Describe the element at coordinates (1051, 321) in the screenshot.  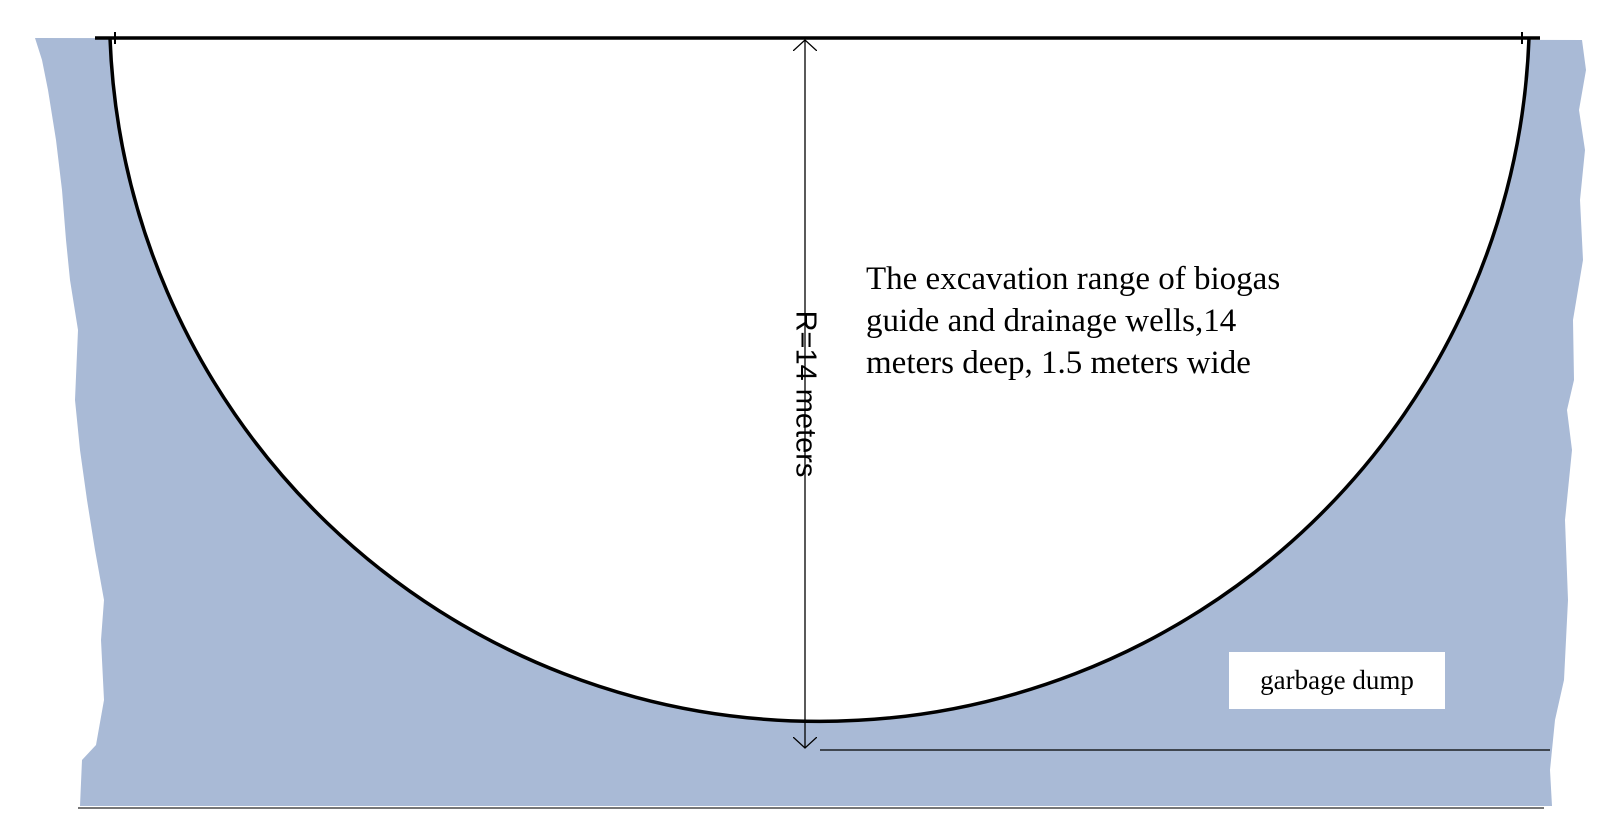
I see `excavation-description-line-2: guide and drainage wells,14` at that location.